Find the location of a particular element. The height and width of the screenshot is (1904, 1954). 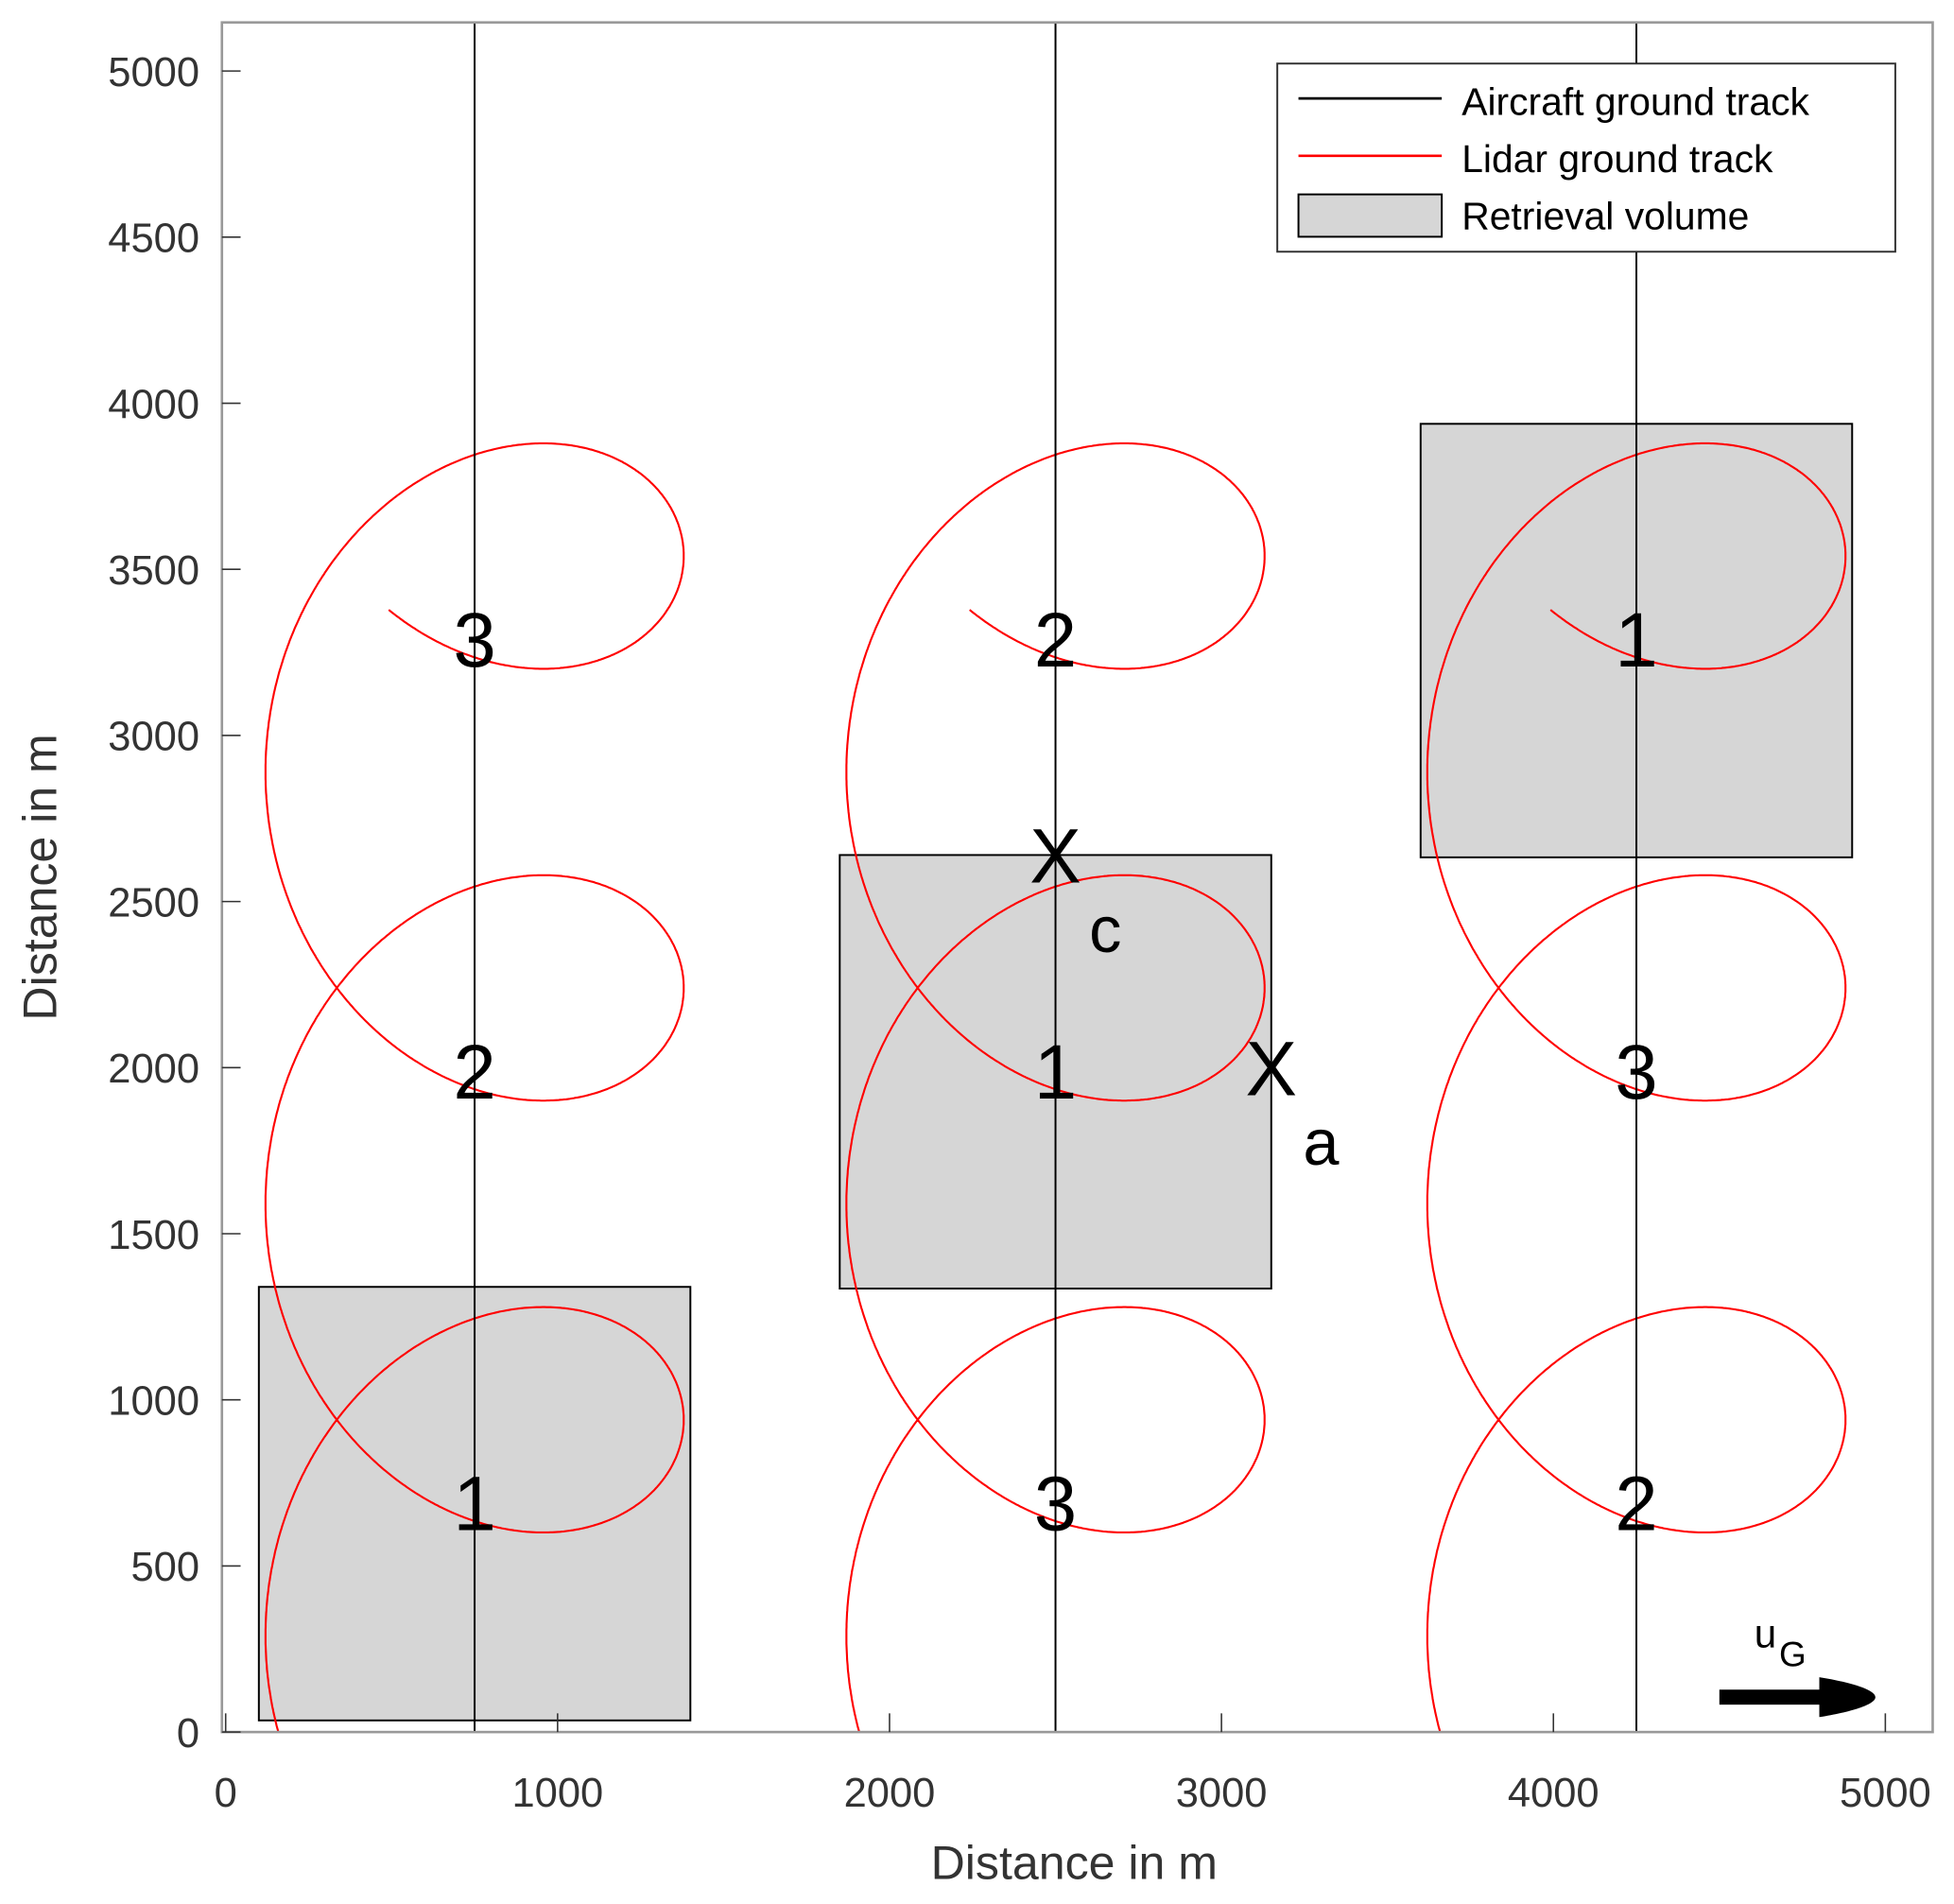

x-tick-label: 0 is located at coordinates (226, 1794).